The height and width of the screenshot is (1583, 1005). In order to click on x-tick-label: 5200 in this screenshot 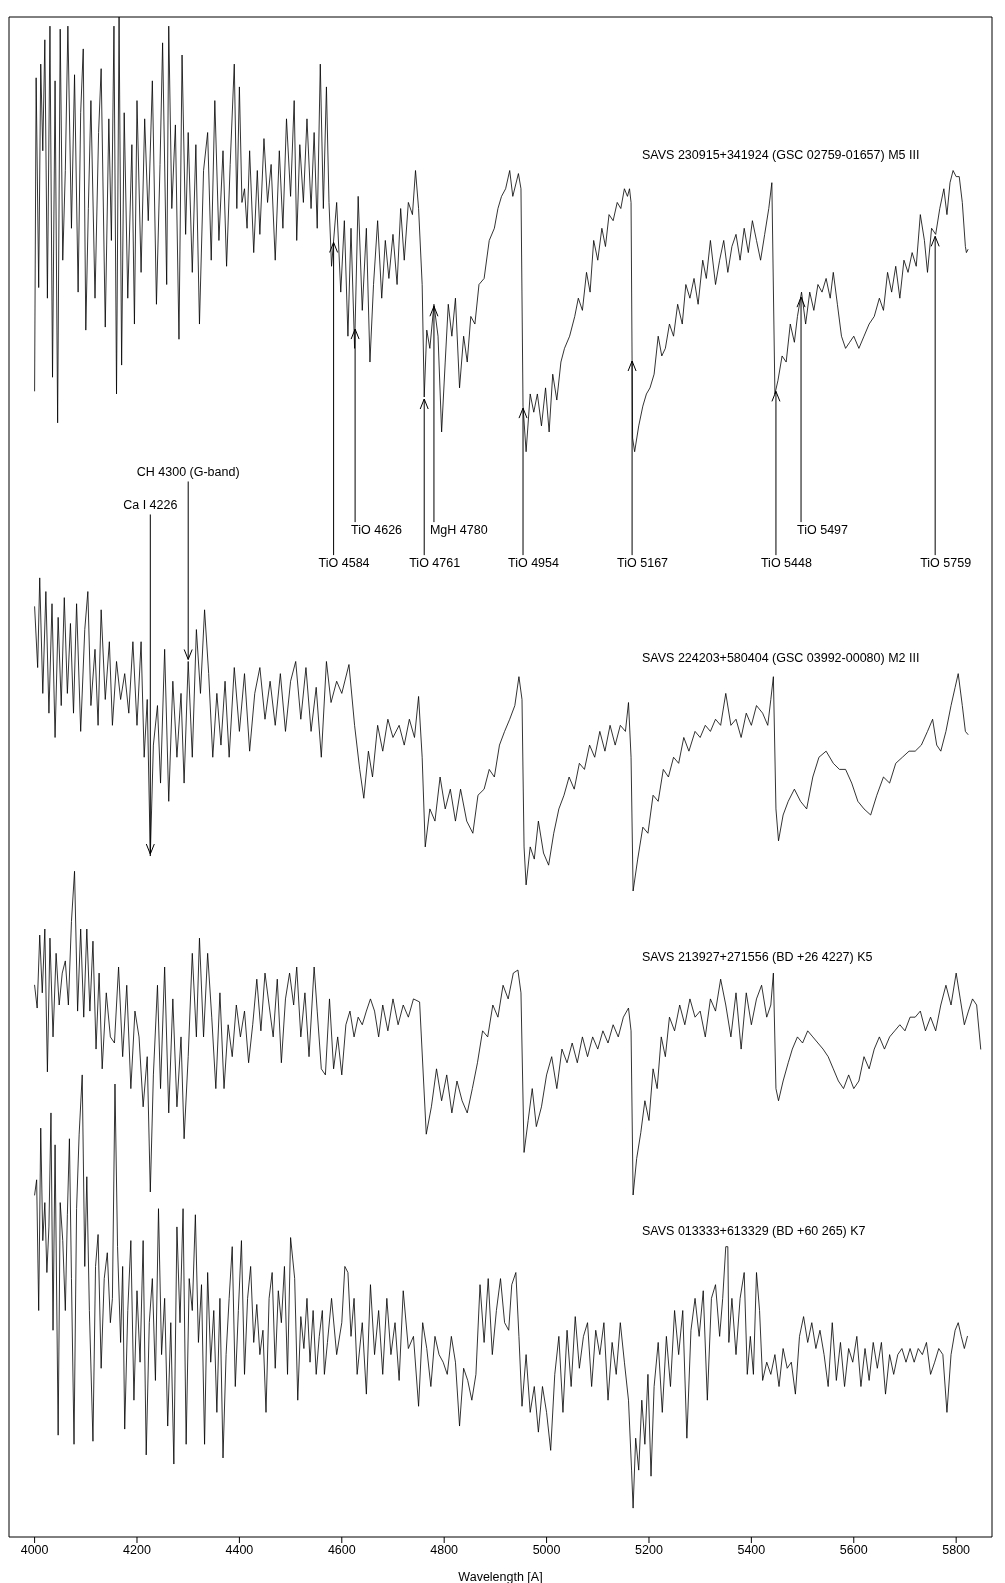, I will do `click(649, 1549)`.